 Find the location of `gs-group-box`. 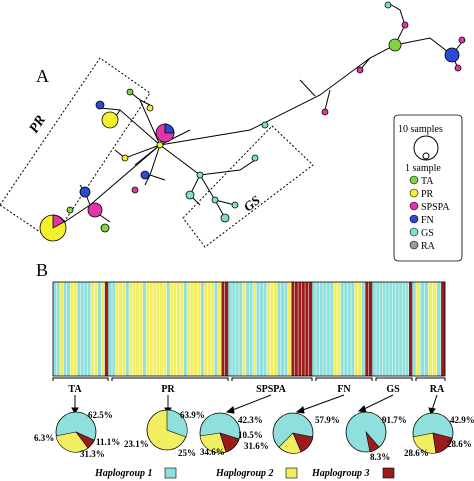

gs-group-box is located at coordinates (248, 186).